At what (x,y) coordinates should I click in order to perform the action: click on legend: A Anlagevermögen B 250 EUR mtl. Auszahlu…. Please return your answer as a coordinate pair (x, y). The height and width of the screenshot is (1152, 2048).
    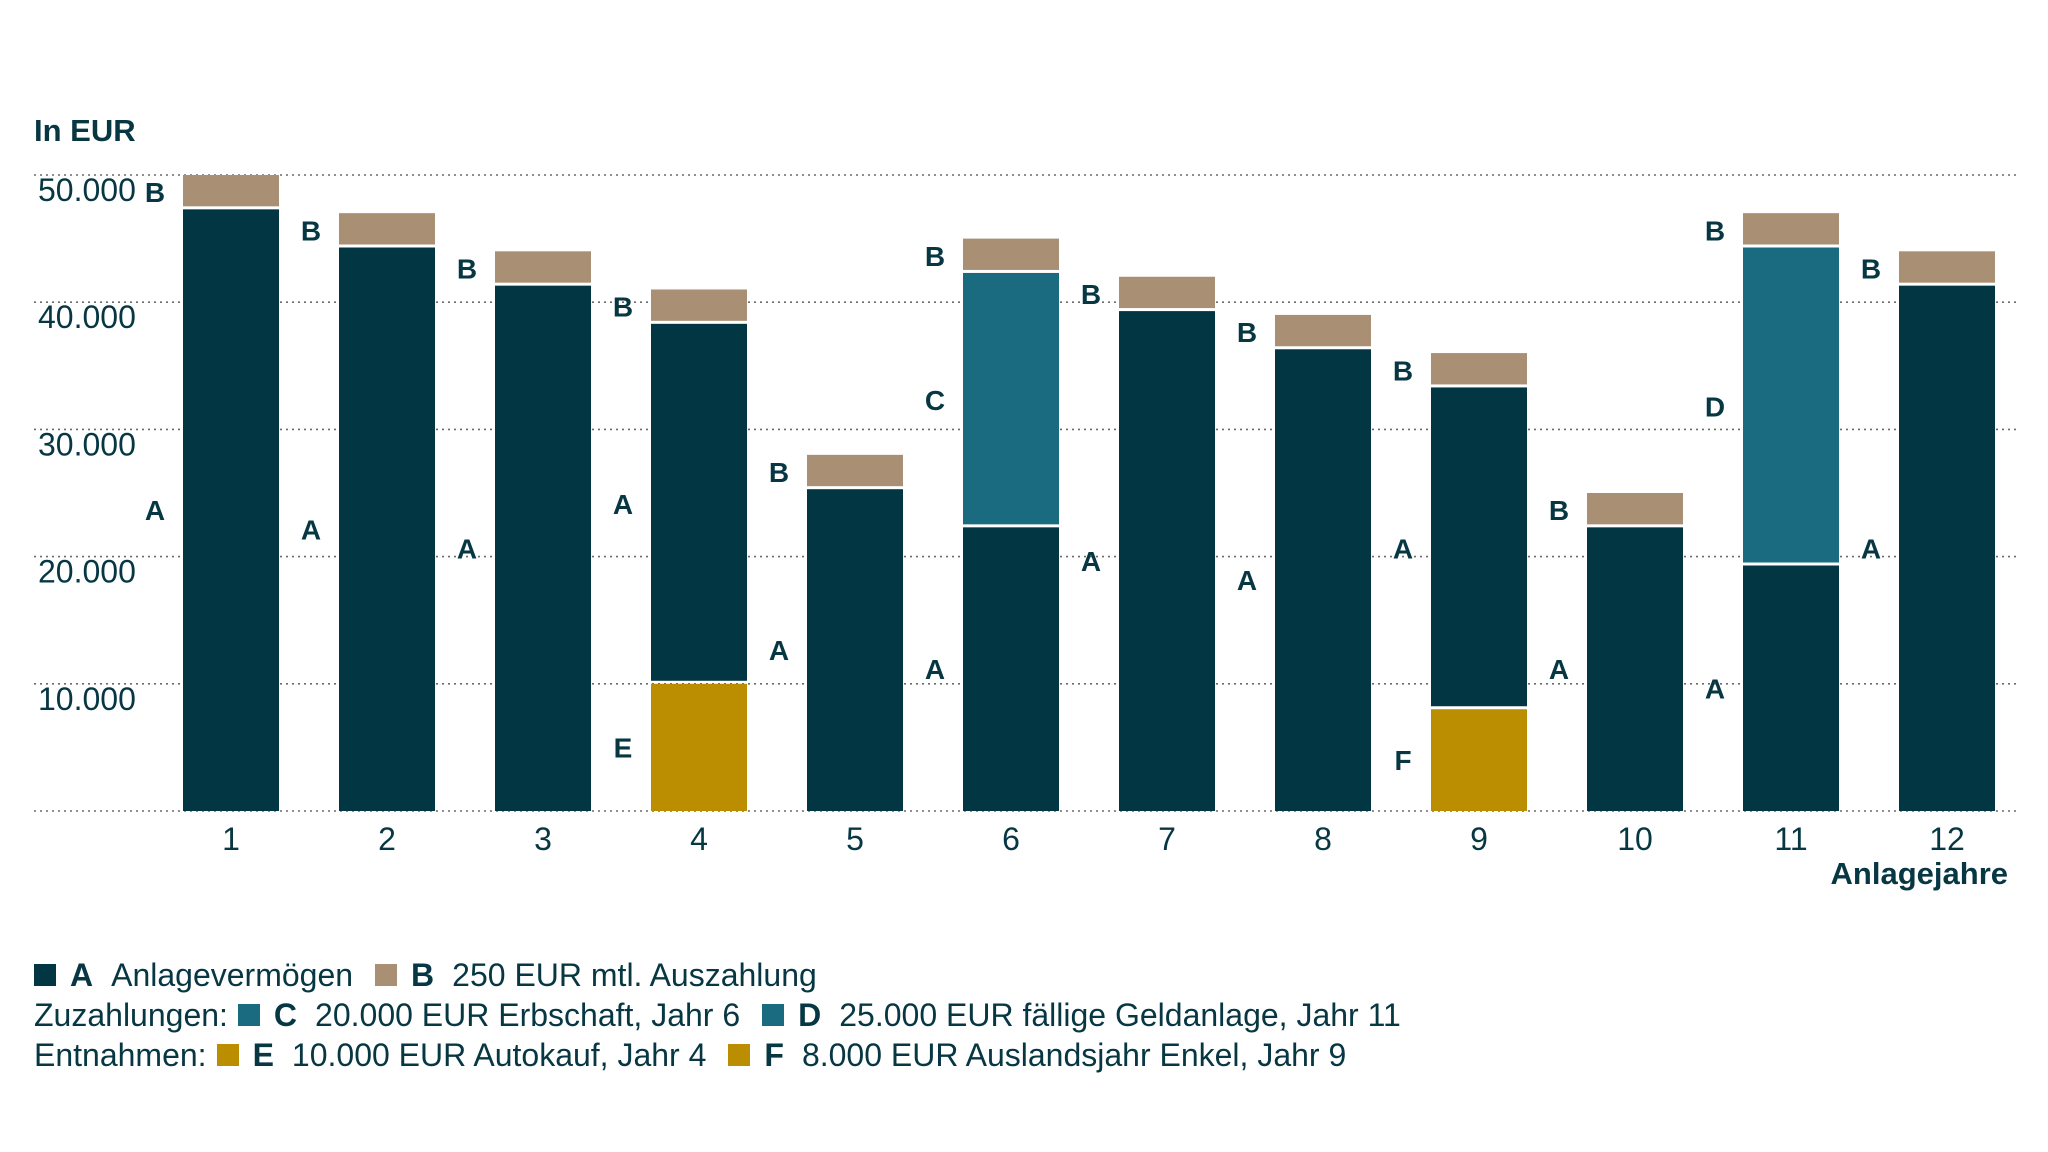
    Looking at the image, I should click on (728, 1015).